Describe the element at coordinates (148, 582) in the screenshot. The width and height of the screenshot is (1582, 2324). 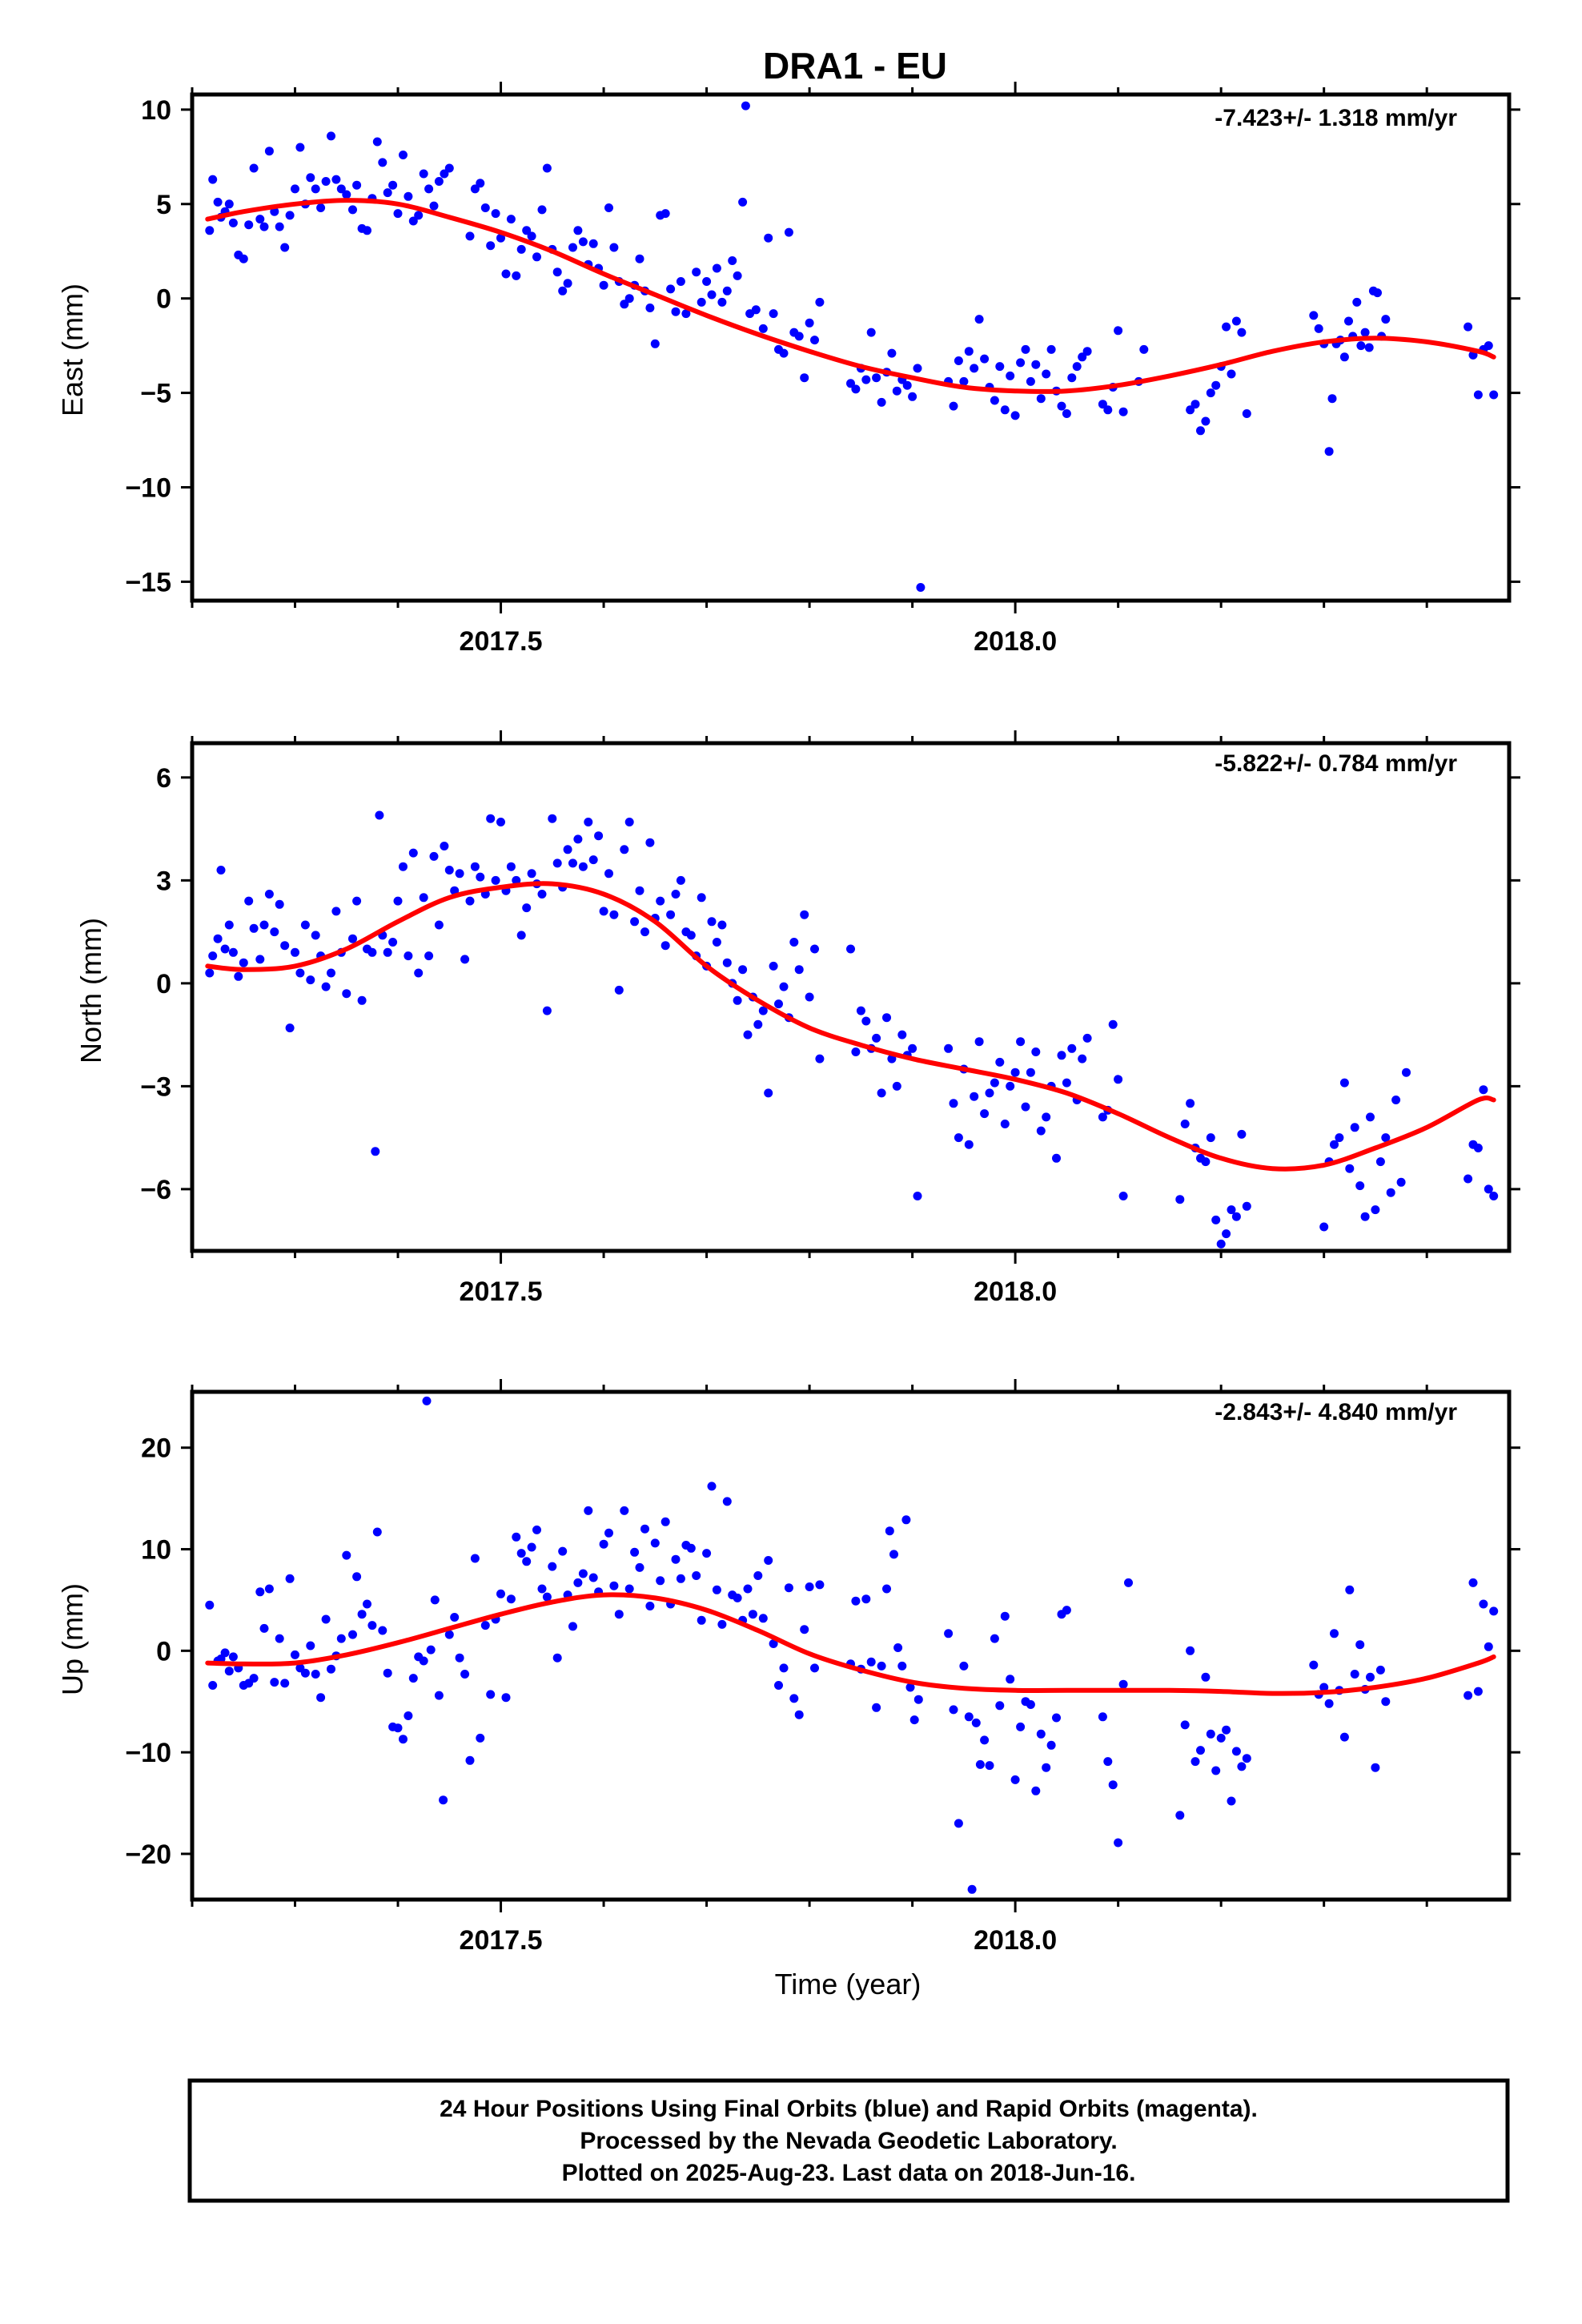
I see `east-ytick-label: −15` at that location.